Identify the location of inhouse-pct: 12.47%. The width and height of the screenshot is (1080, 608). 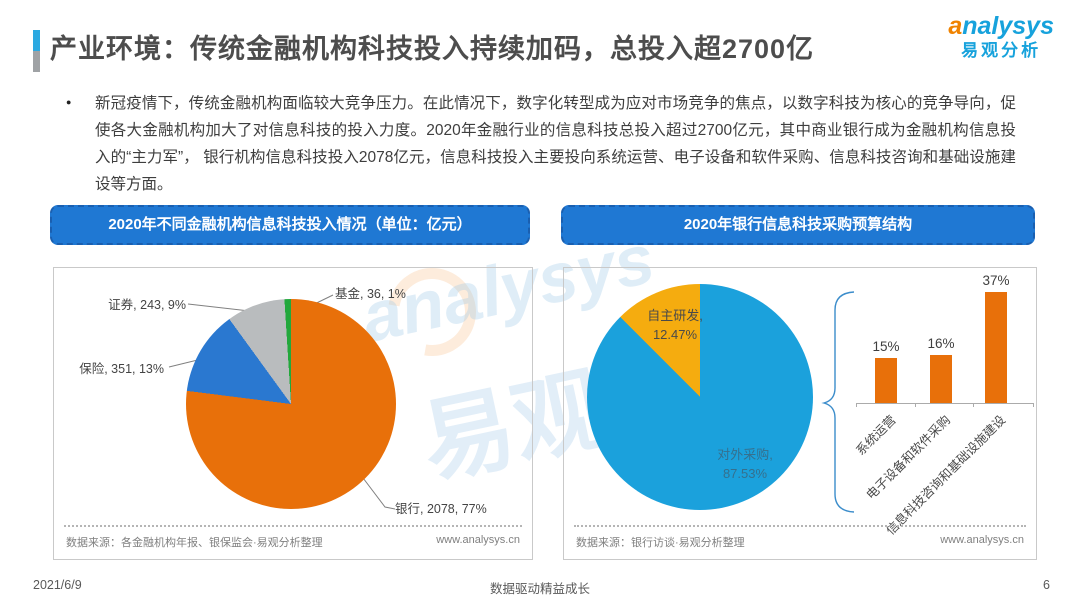
(675, 334).